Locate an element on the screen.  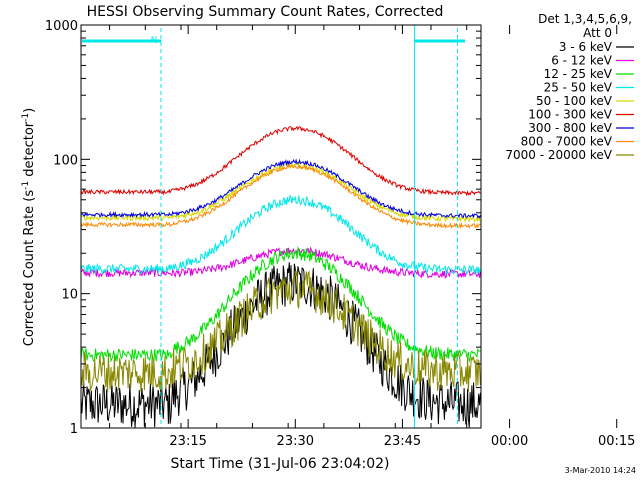
generation-timestamp: 3-Mar-2010 14:24 is located at coordinates (600, 470).